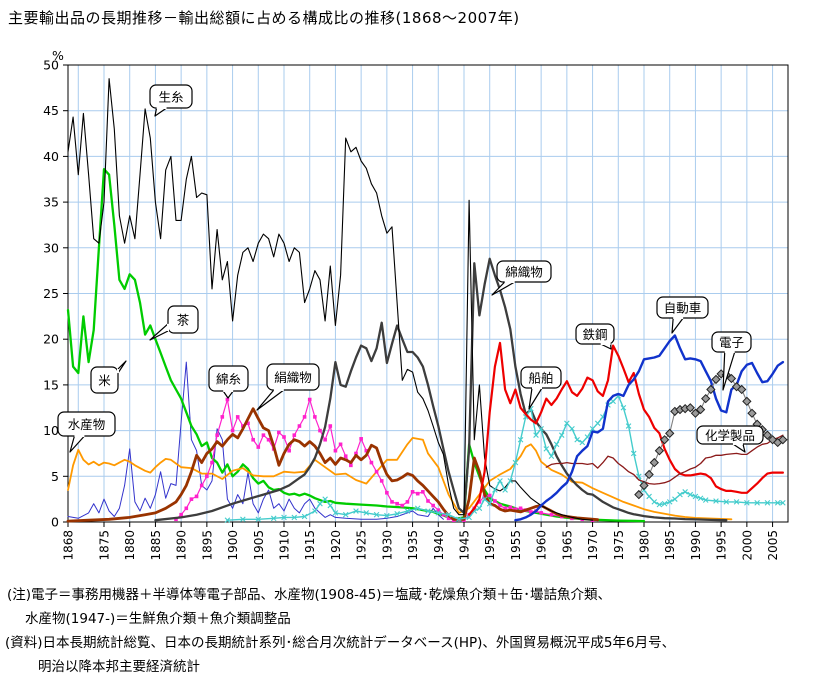 The image size is (825, 675). I want to click on svg-text: 1905, so click(259, 545).